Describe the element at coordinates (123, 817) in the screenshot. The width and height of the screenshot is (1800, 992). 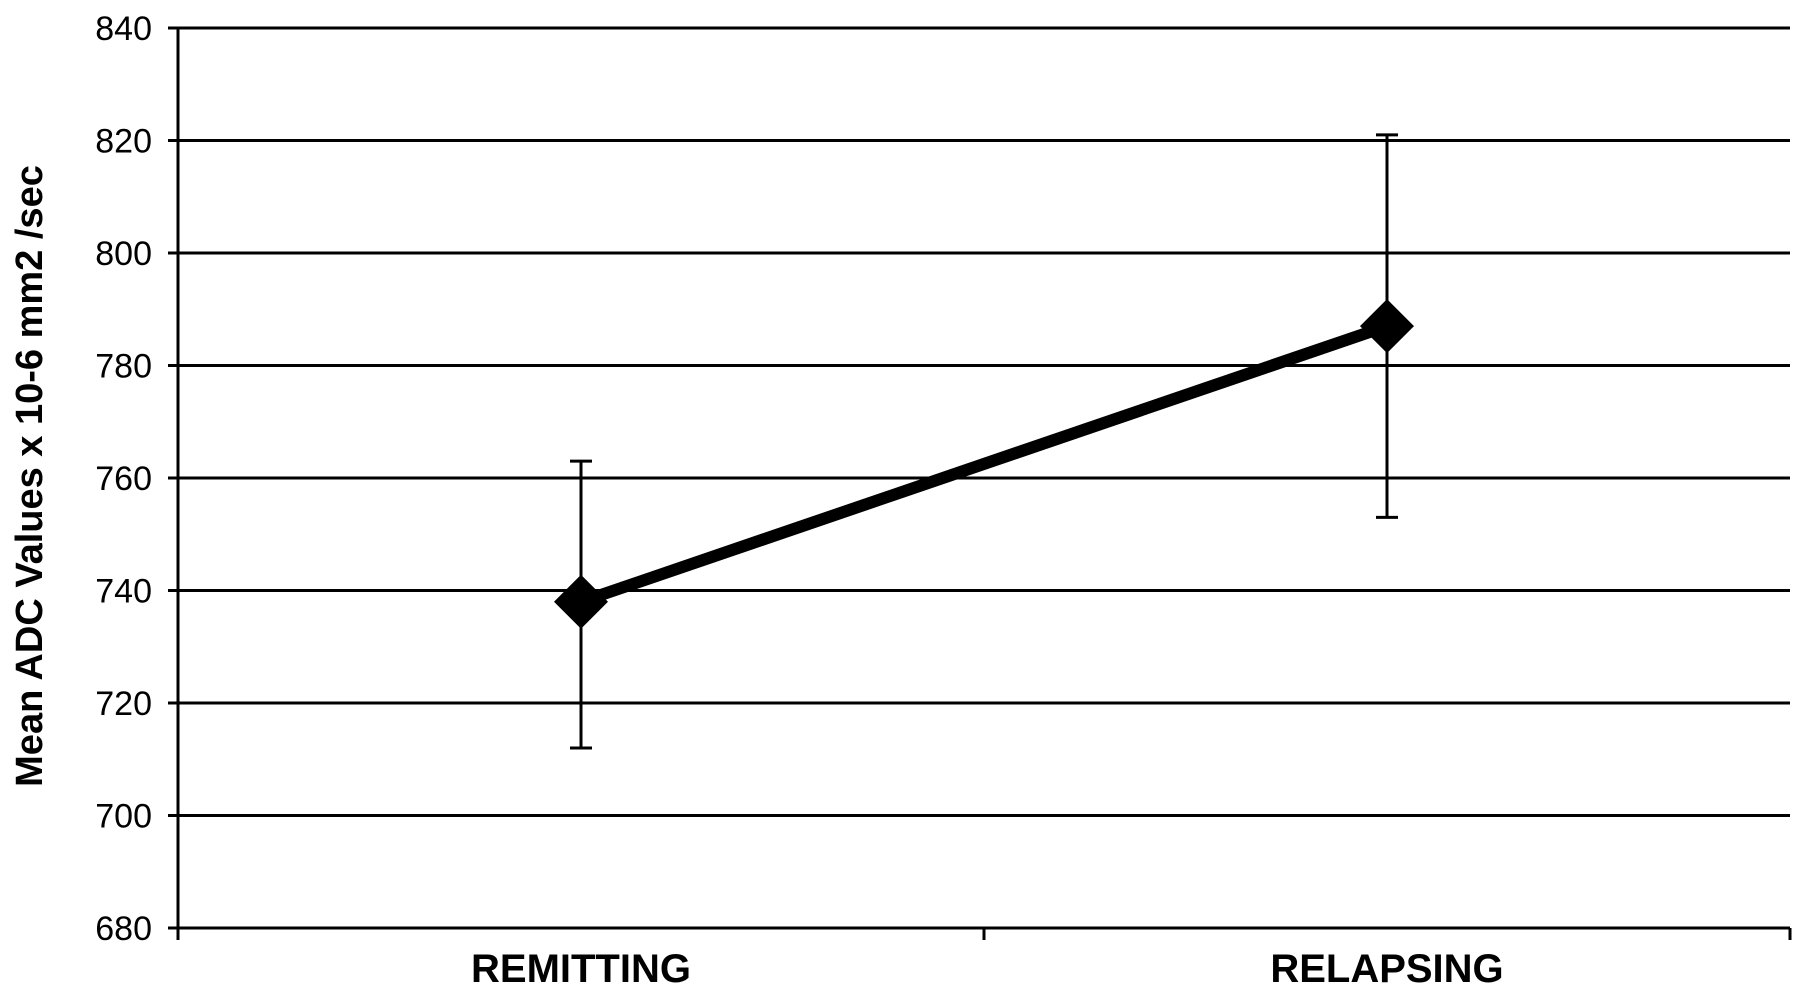
I see `y-tick-label: 700` at that location.